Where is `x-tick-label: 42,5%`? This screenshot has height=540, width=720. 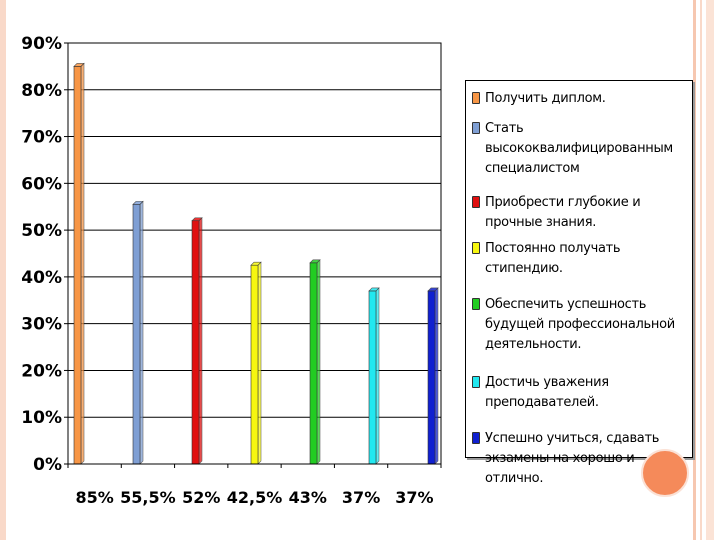 x-tick-label: 42,5% is located at coordinates (255, 497).